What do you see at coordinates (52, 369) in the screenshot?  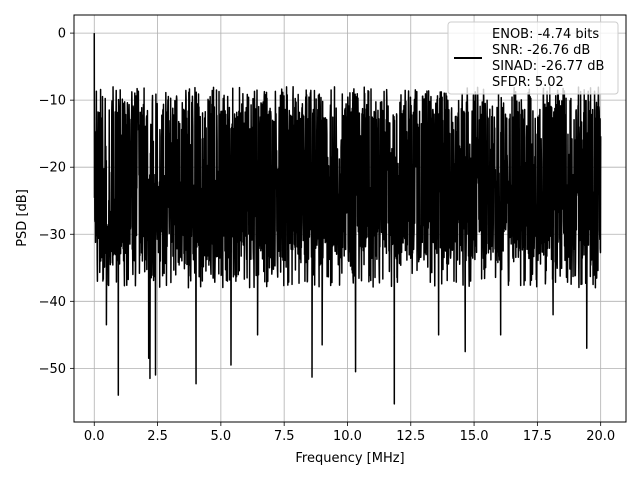 I see `y-tick-label: −50` at bounding box center [52, 369].